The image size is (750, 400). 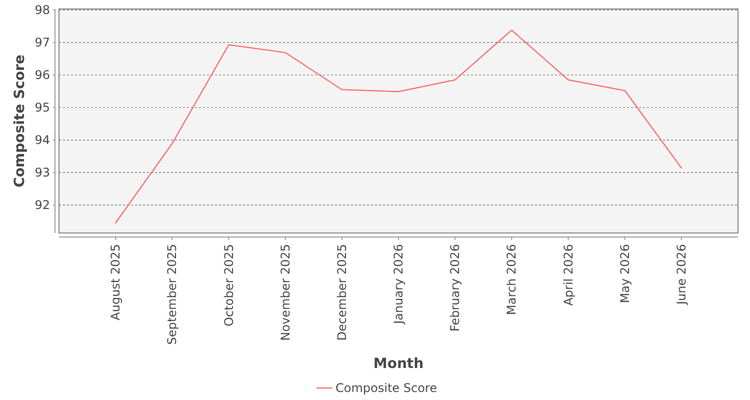 I want to click on y-tick-label: 92, so click(x=42, y=205).